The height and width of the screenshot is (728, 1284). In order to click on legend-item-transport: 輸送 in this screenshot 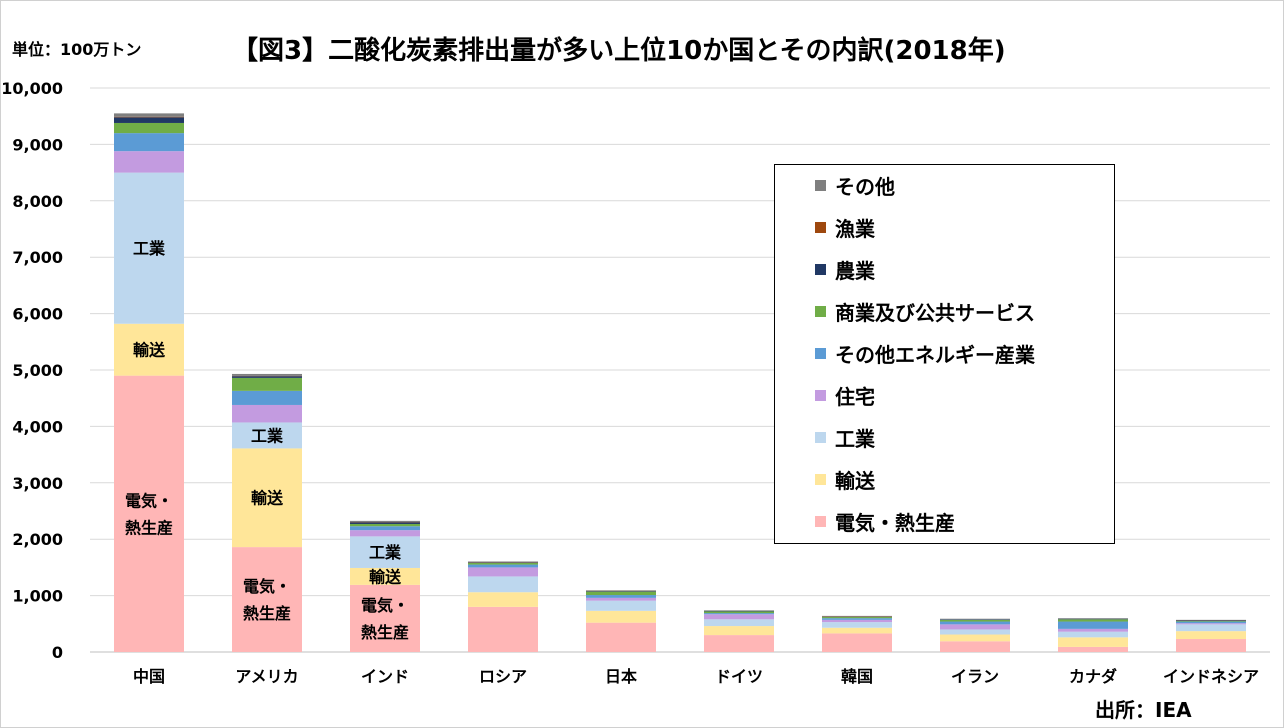, I will do `click(845, 479)`.